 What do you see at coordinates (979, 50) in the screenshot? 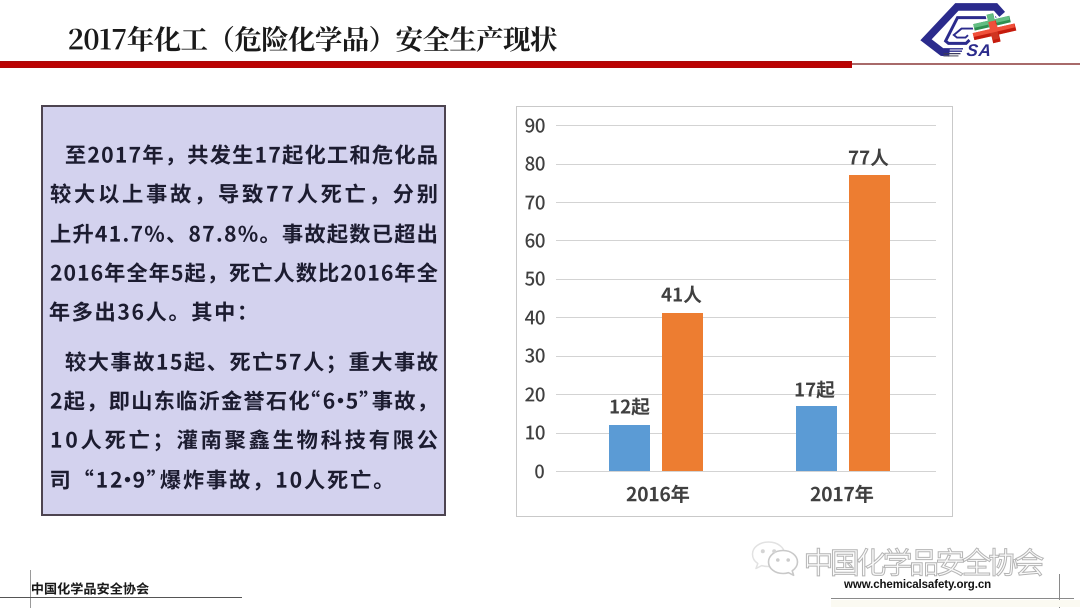
I see `svg-text: SA` at bounding box center [979, 50].